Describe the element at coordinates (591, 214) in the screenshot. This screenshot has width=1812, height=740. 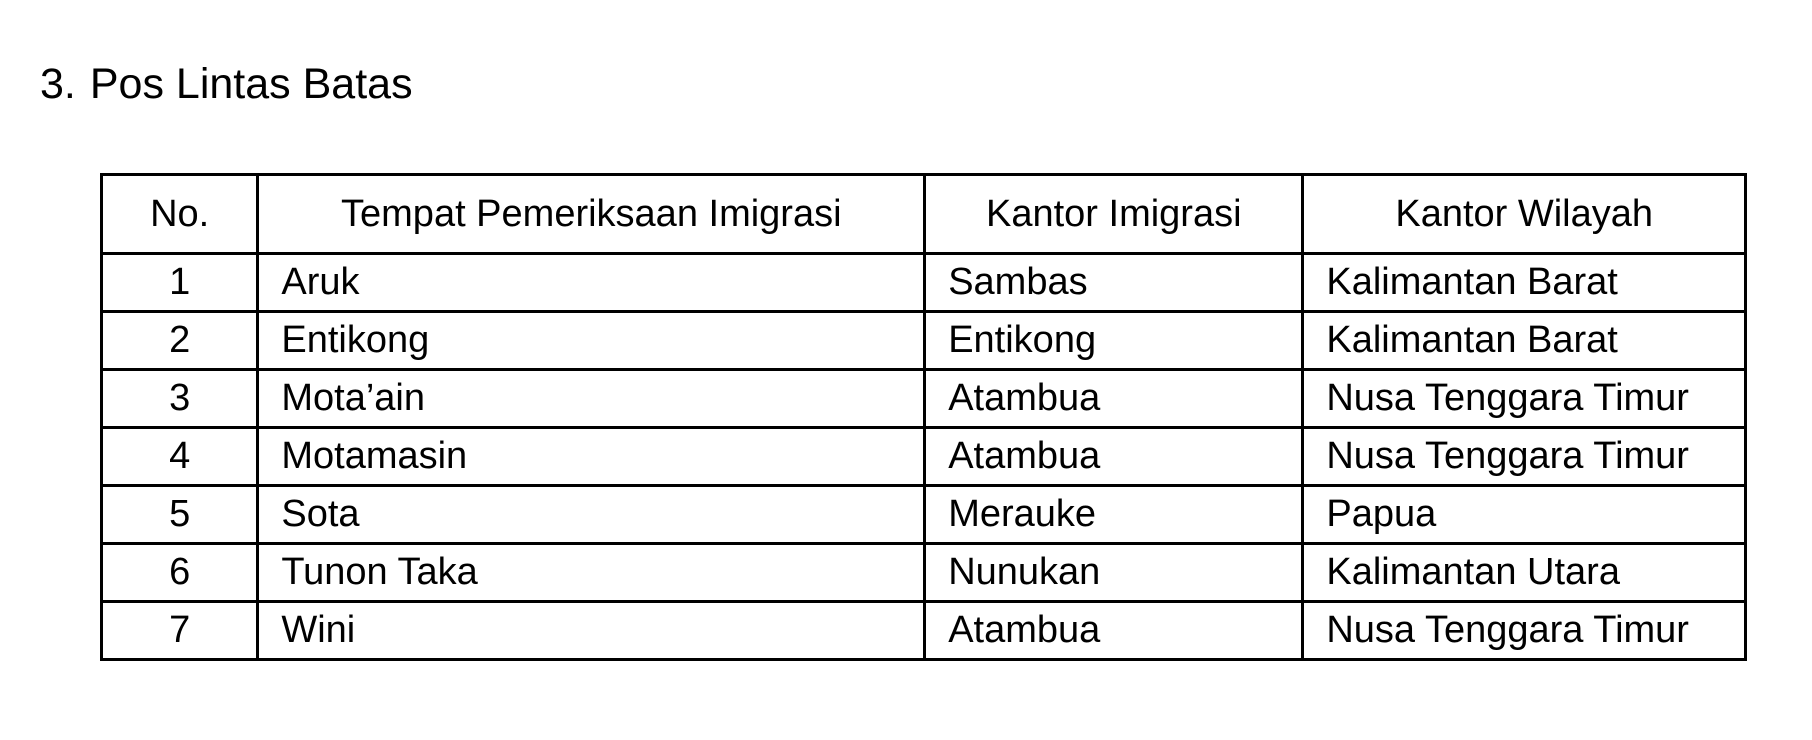
I see `header-checkpoint: Tempat Pemeriksaan Imigrasi` at that location.